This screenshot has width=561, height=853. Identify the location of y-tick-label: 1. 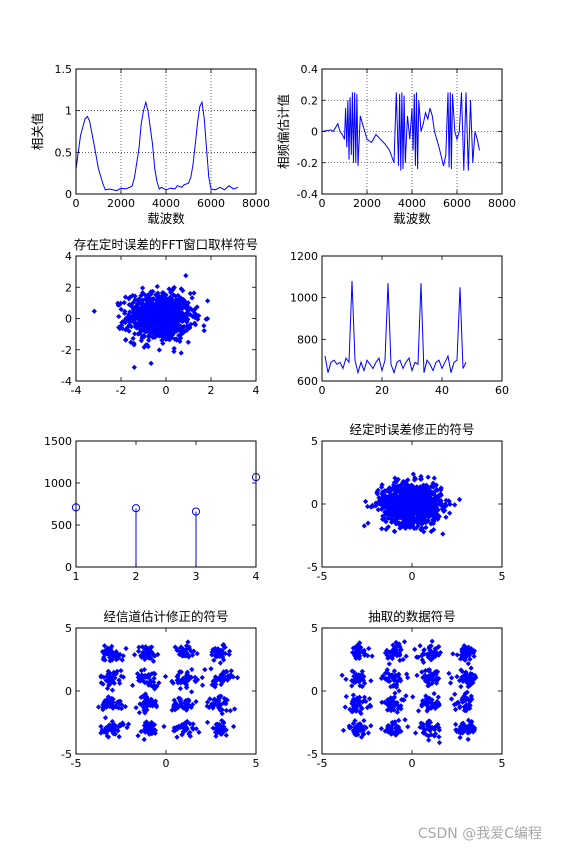
(68, 111).